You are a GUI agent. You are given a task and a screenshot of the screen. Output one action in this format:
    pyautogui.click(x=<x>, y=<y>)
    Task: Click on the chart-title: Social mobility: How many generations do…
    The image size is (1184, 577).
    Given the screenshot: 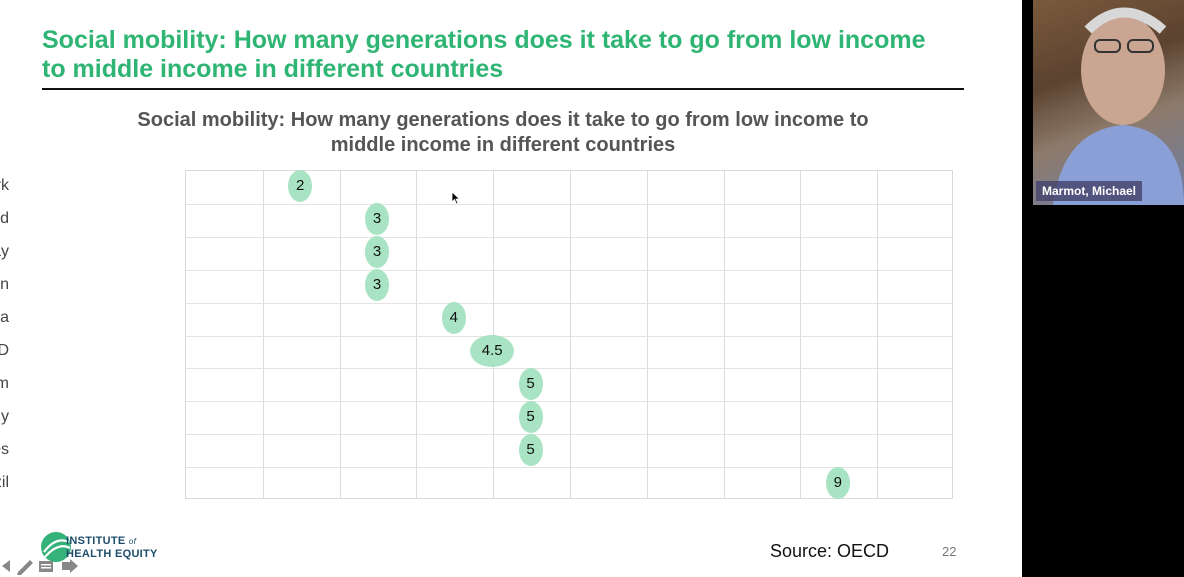 What is the action you would take?
    pyautogui.click(x=503, y=132)
    